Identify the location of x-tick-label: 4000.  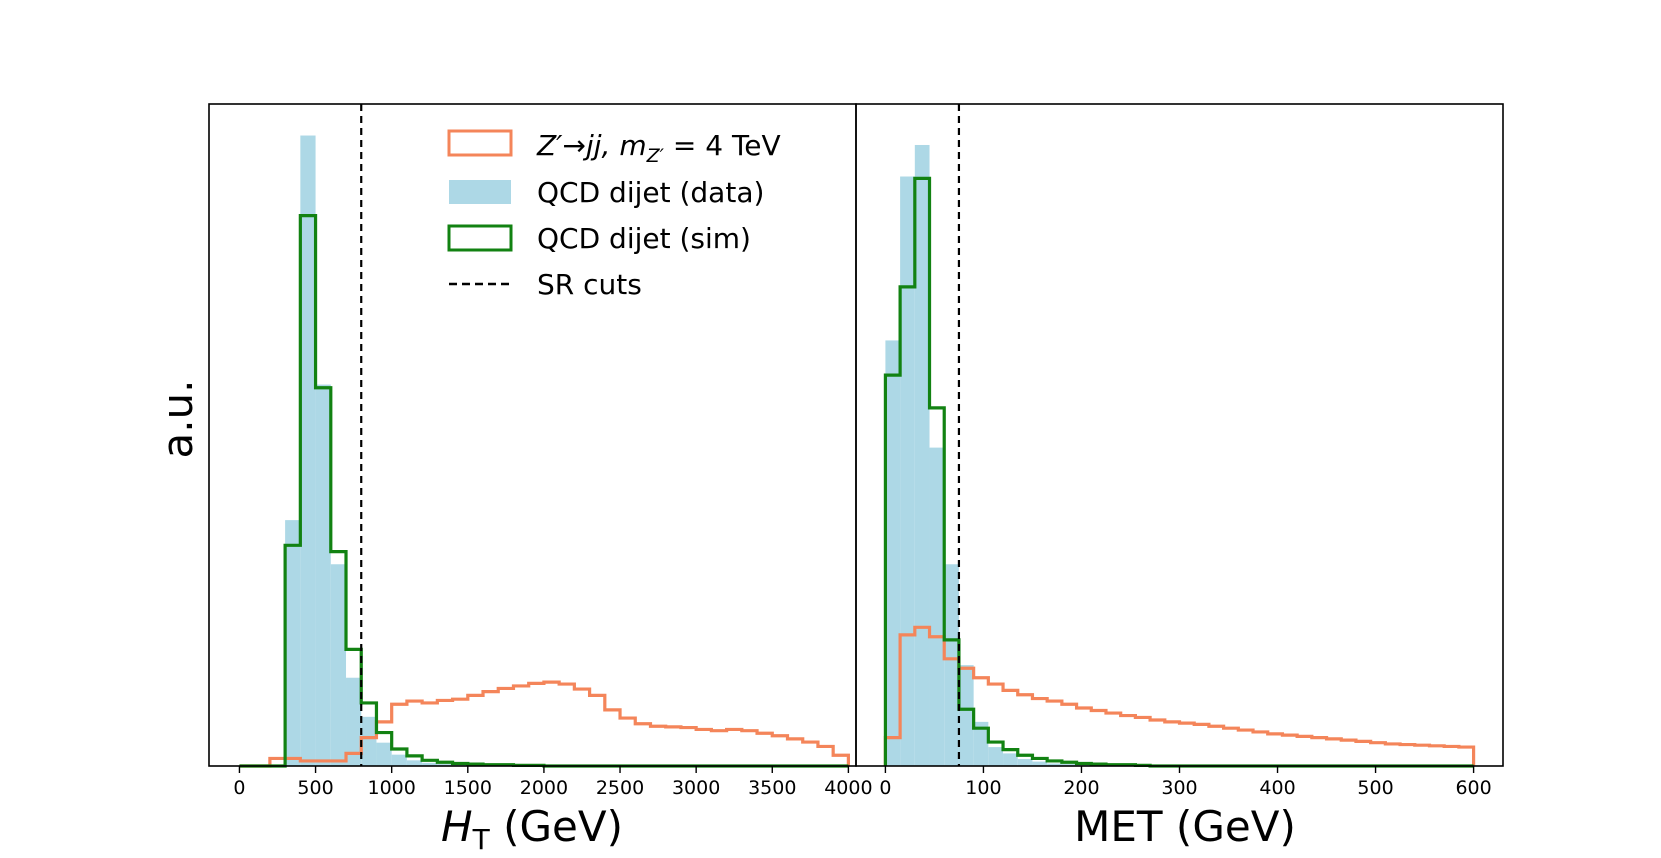
(848, 788).